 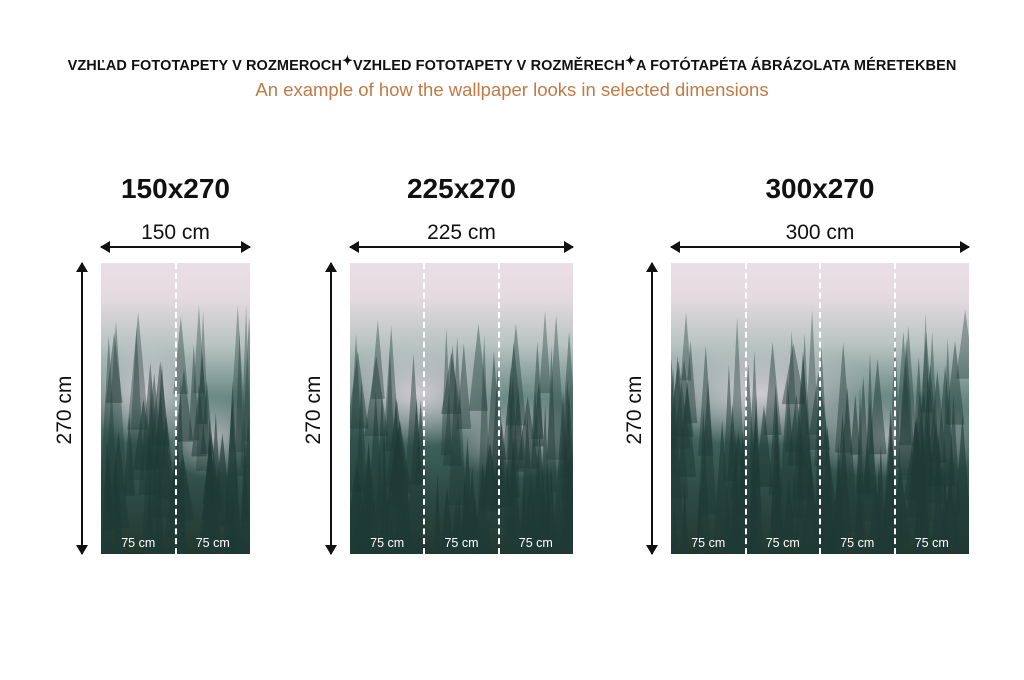 What do you see at coordinates (175, 188) in the screenshot?
I see `panel-title: 150x270` at bounding box center [175, 188].